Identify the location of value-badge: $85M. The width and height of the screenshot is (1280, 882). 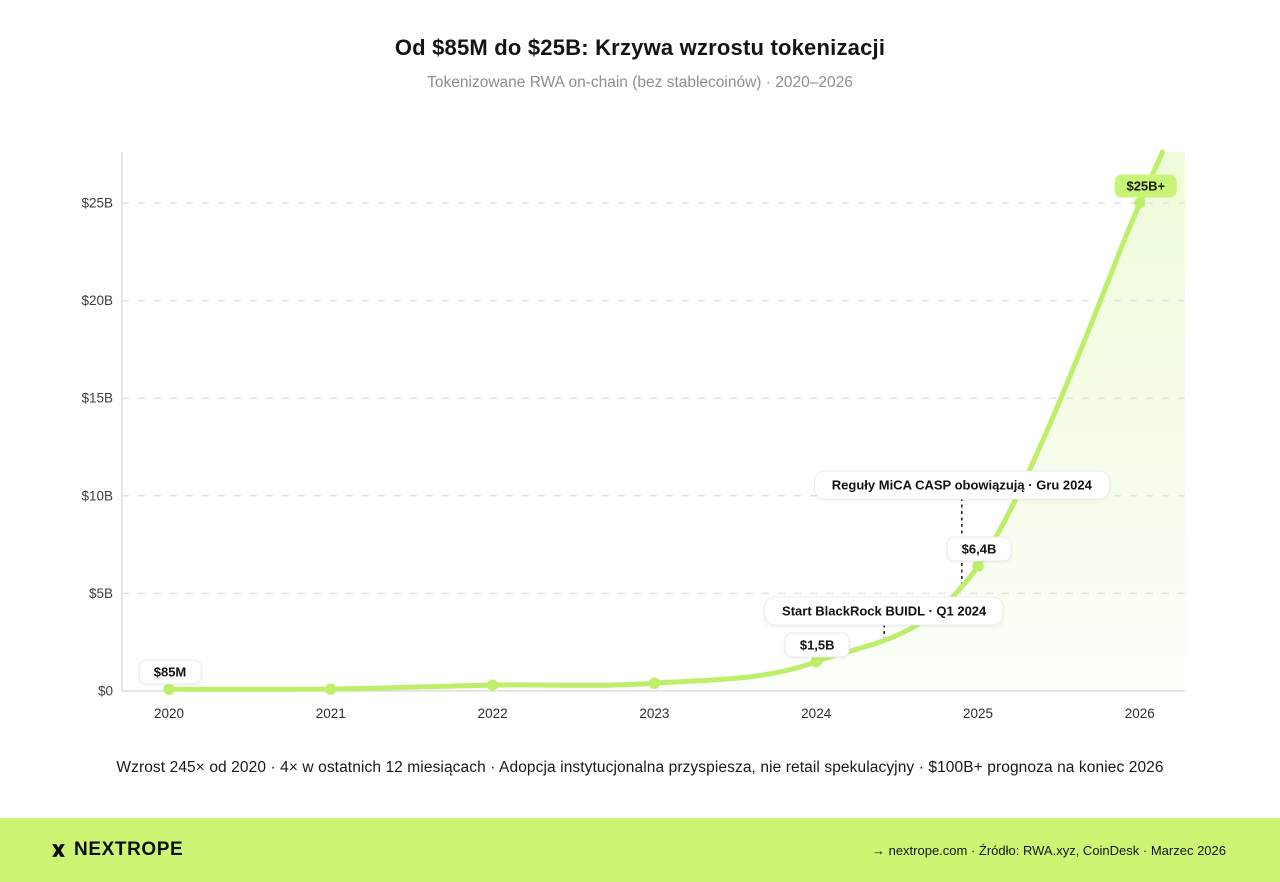
(170, 672).